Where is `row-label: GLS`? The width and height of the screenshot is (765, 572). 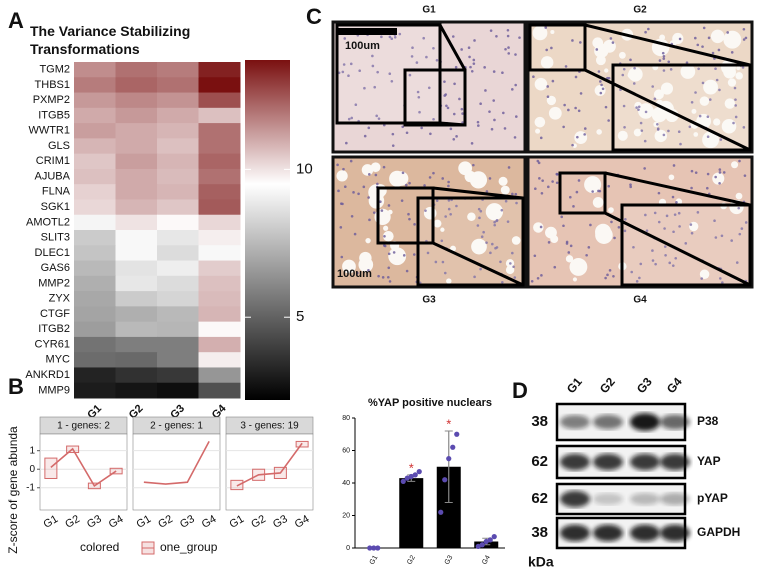
row-label: GLS is located at coordinates (59, 146).